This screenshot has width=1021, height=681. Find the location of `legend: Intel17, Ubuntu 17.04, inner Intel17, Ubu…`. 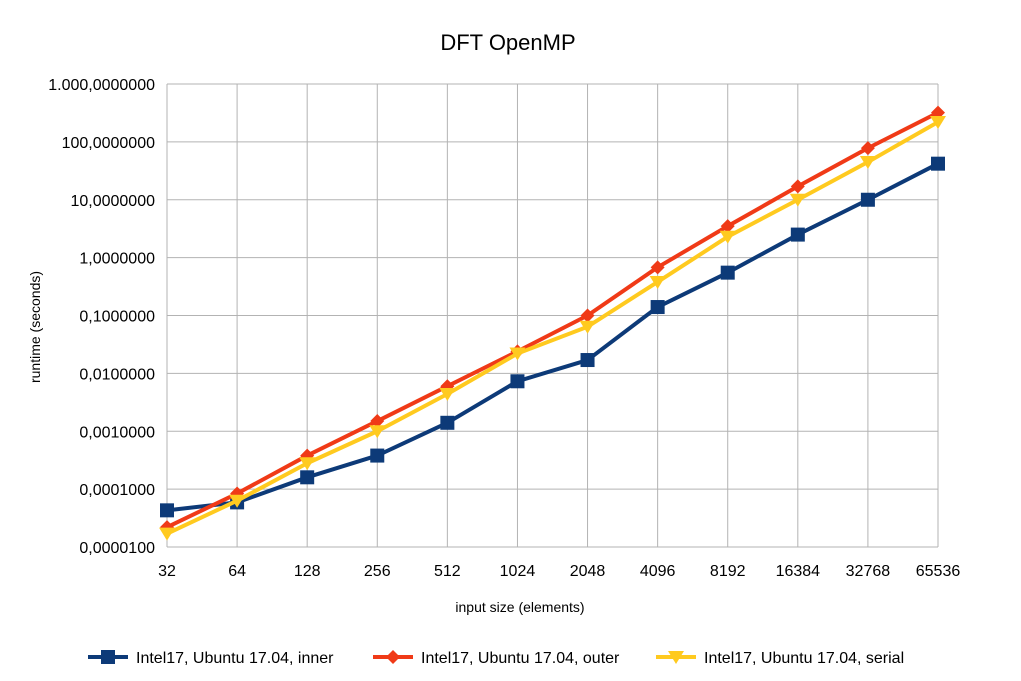

legend: Intel17, Ubuntu 17.04, inner Intel17, Ubu… is located at coordinates (496, 658).